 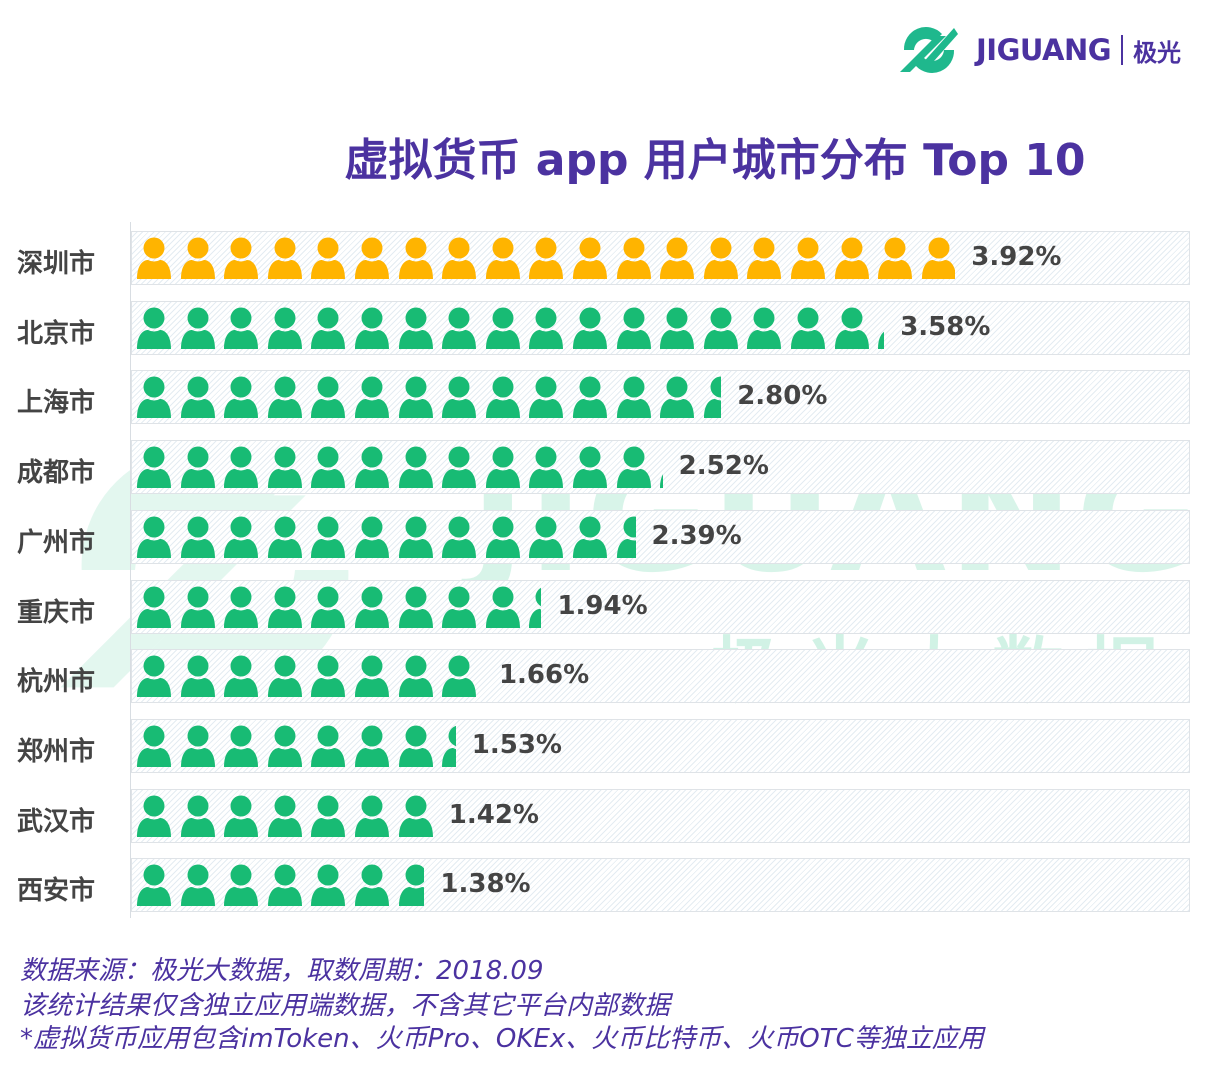 What do you see at coordinates (611, 537) in the screenshot?
I see `bar-row: 广州市 2.39%` at bounding box center [611, 537].